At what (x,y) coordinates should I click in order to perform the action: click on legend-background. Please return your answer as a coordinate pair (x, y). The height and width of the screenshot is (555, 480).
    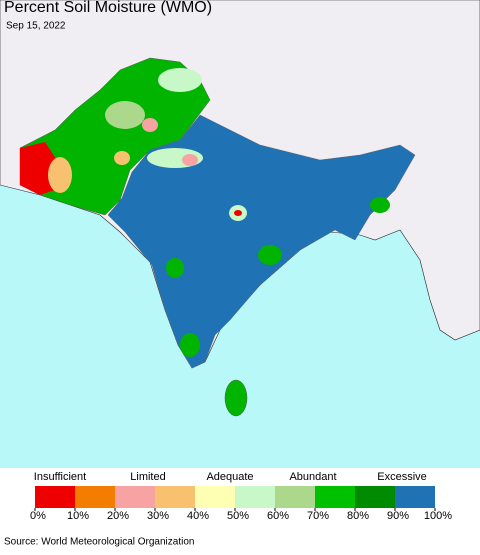
    Looking at the image, I should click on (240, 509).